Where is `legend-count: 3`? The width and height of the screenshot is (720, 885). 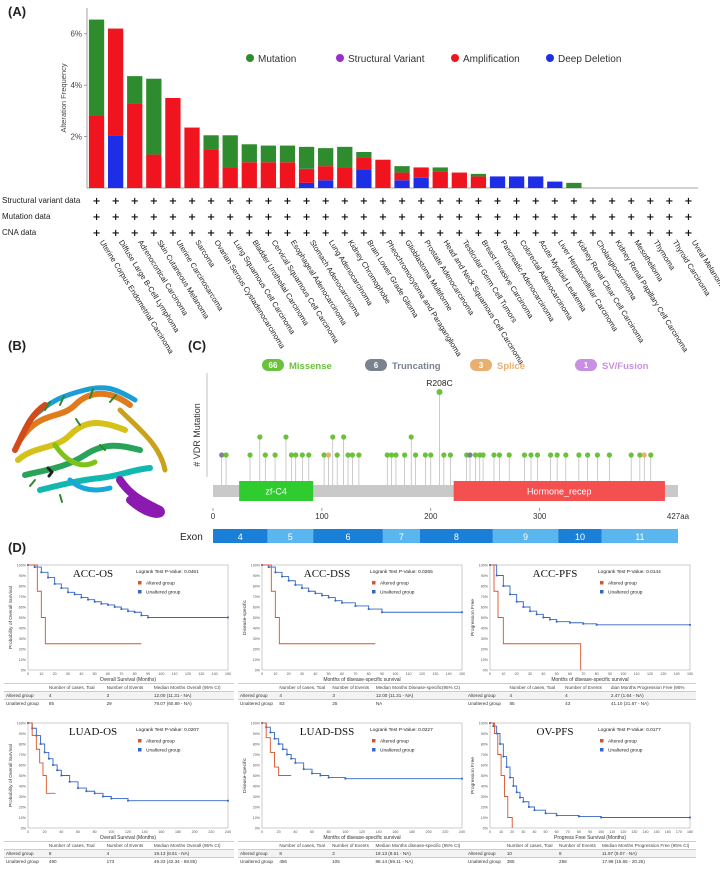 legend-count: 3 is located at coordinates (481, 365).